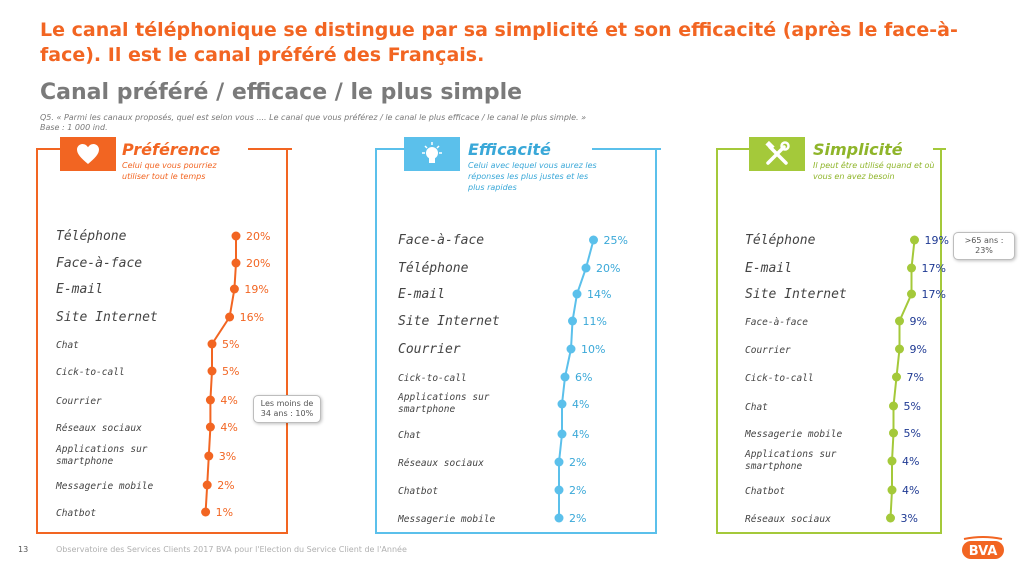 This screenshot has height=563, width=1025. I want to click on tools-icon, so click(777, 154).